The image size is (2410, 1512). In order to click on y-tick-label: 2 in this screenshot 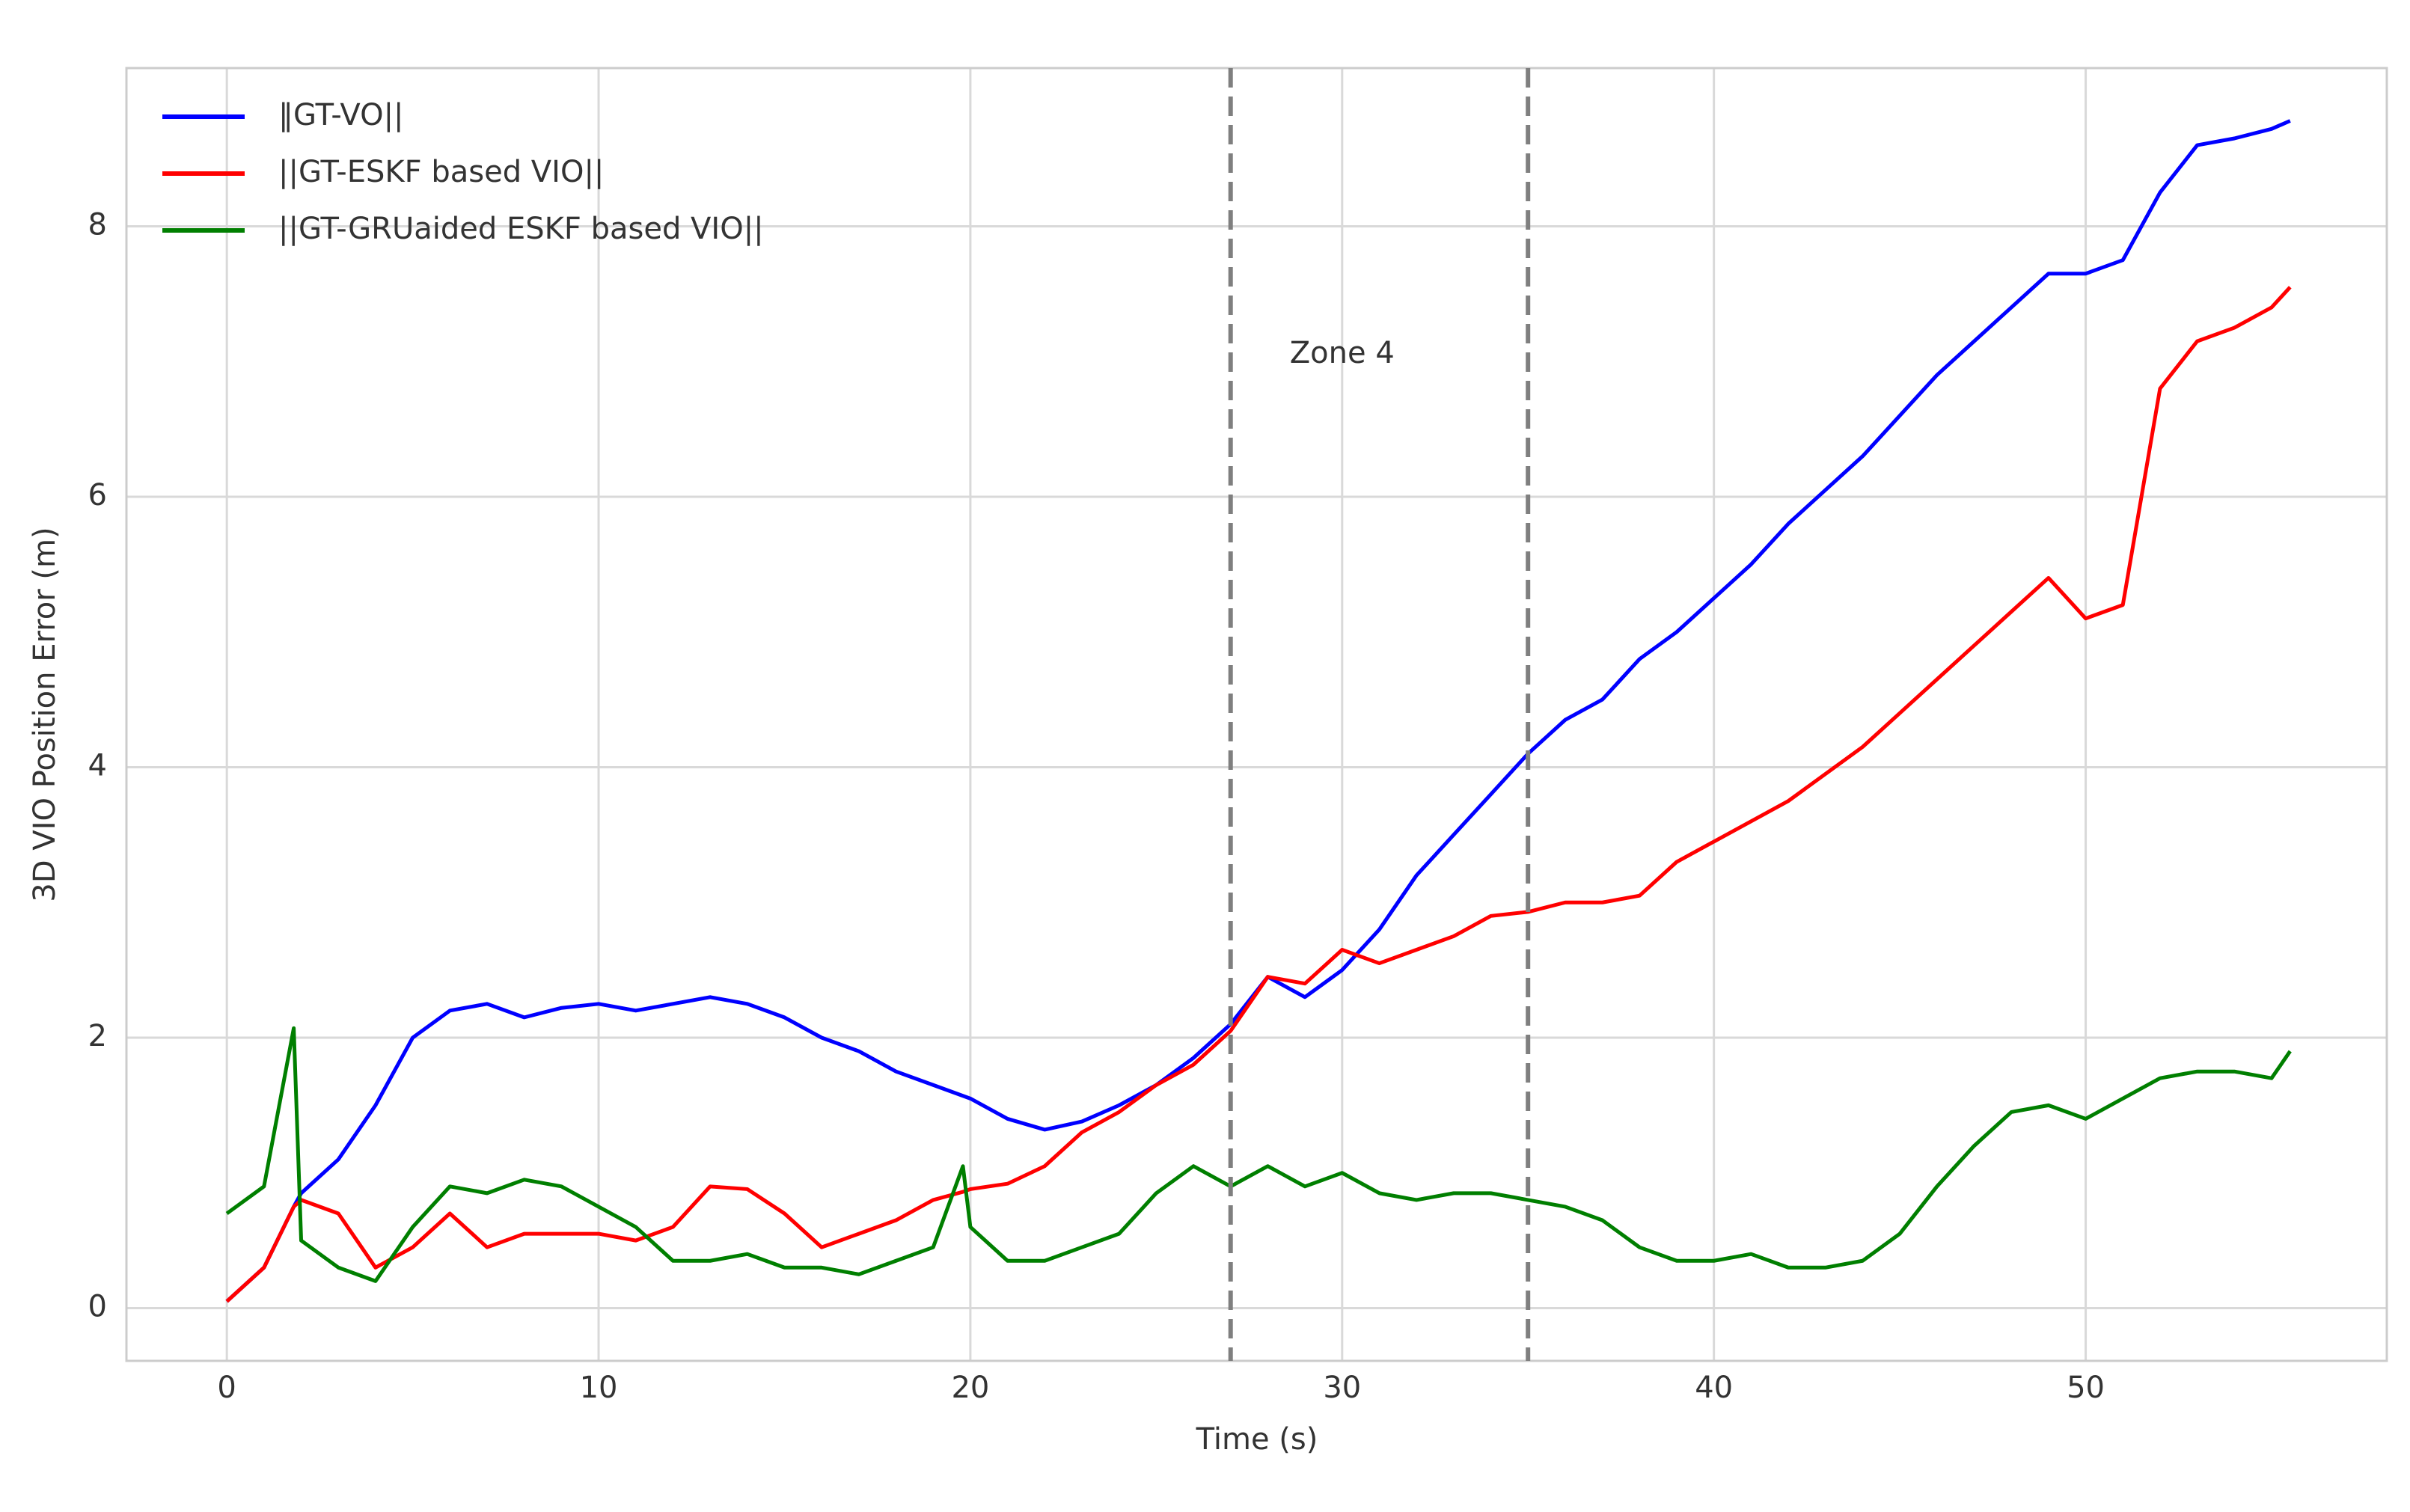, I will do `click(97, 1036)`.